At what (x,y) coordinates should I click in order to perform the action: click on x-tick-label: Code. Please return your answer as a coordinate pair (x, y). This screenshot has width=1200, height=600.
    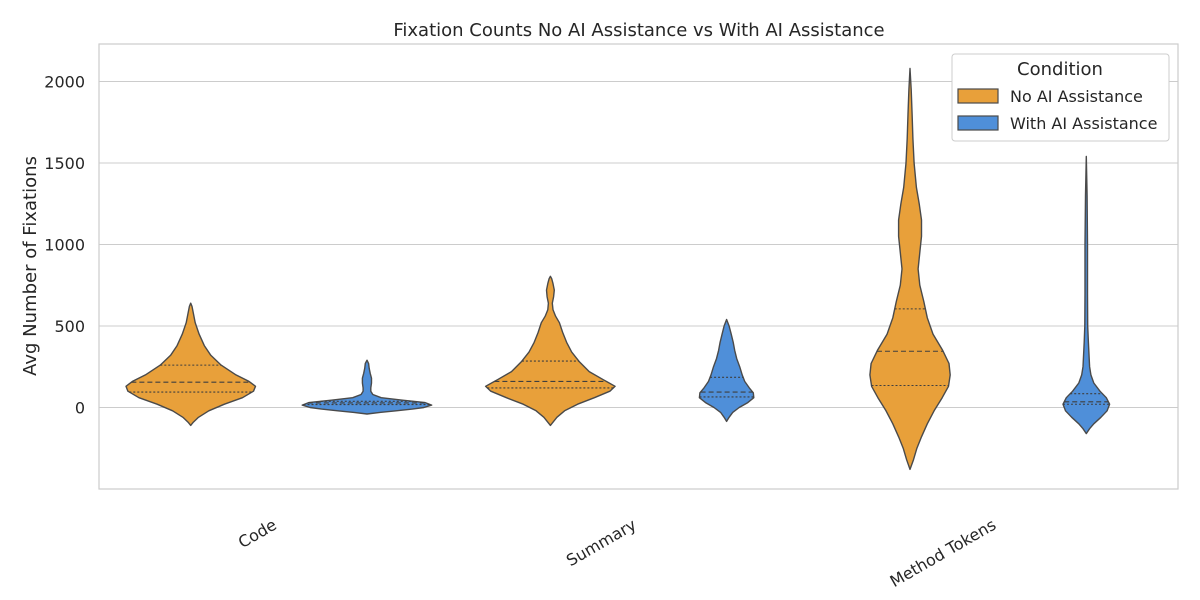
    Looking at the image, I should click on (257, 533).